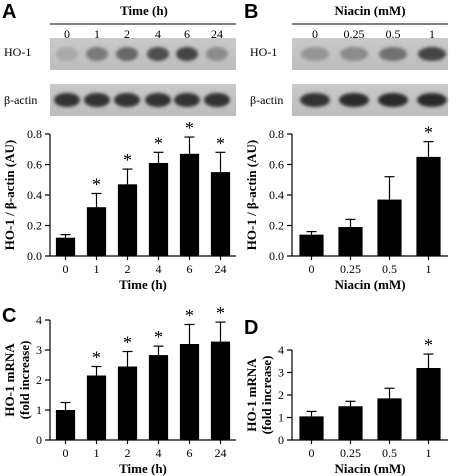 The height and width of the screenshot is (476, 474). What do you see at coordinates (281, 418) in the screenshot?
I see `y-tick-label: 1` at bounding box center [281, 418].